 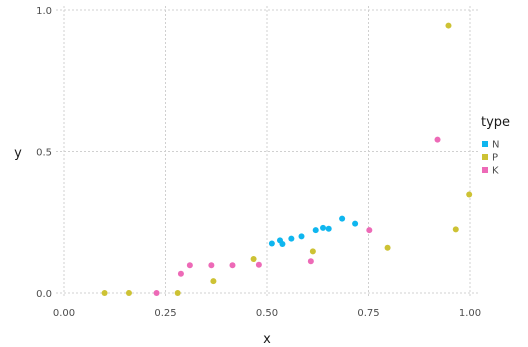 What do you see at coordinates (495, 158) in the screenshot?
I see `legend-label-P: P` at bounding box center [495, 158].